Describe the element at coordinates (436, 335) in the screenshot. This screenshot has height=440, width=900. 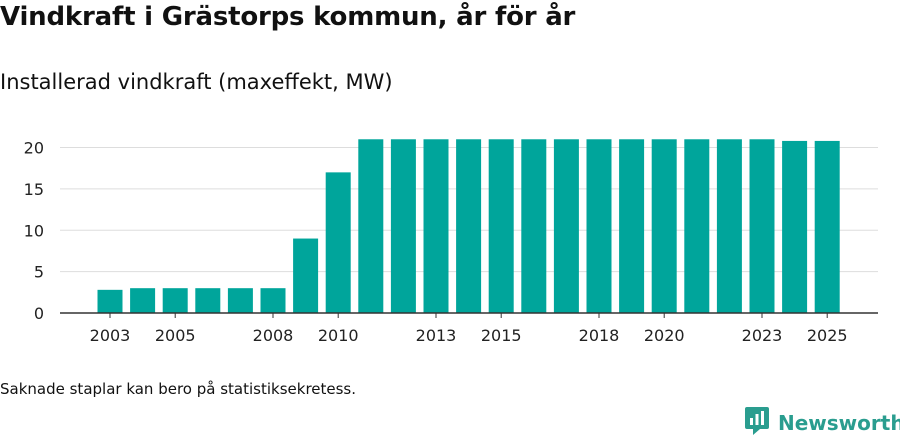
I see `x-tick-label: 2013` at that location.